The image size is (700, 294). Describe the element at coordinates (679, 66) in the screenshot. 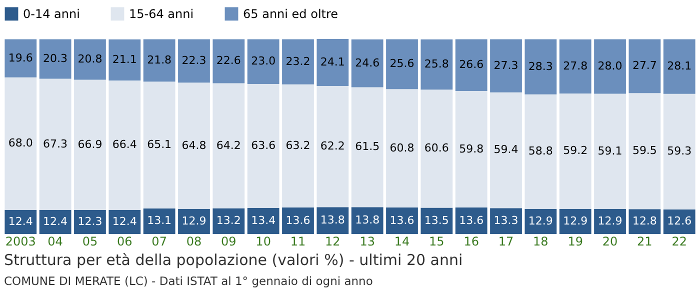

I see `data-label: 28.1` at that location.